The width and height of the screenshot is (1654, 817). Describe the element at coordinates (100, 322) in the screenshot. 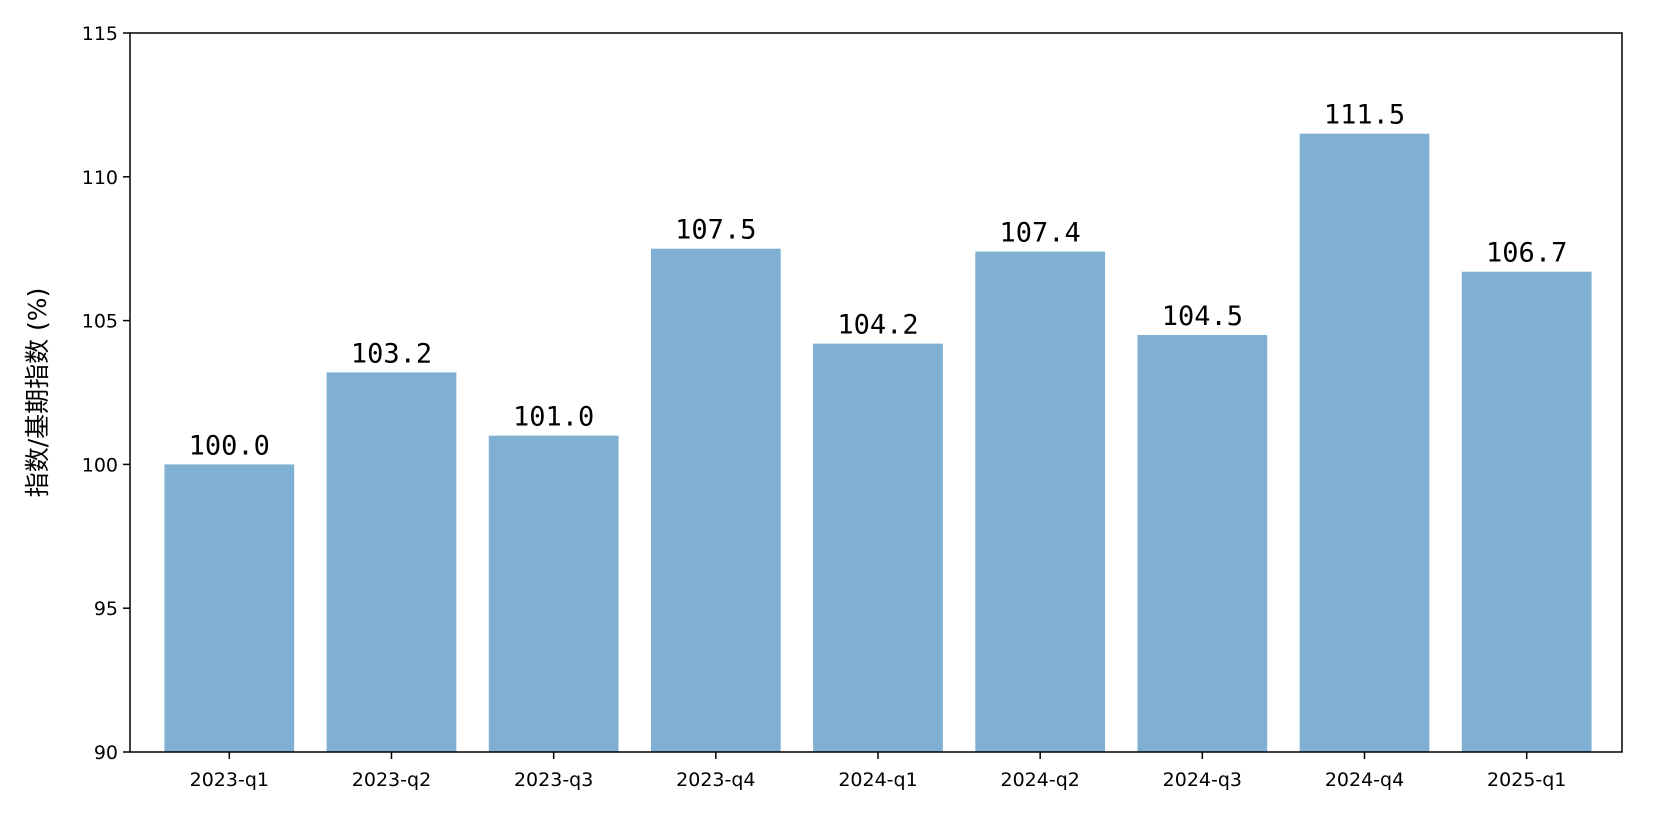

I see `y-tick-label: 105` at that location.